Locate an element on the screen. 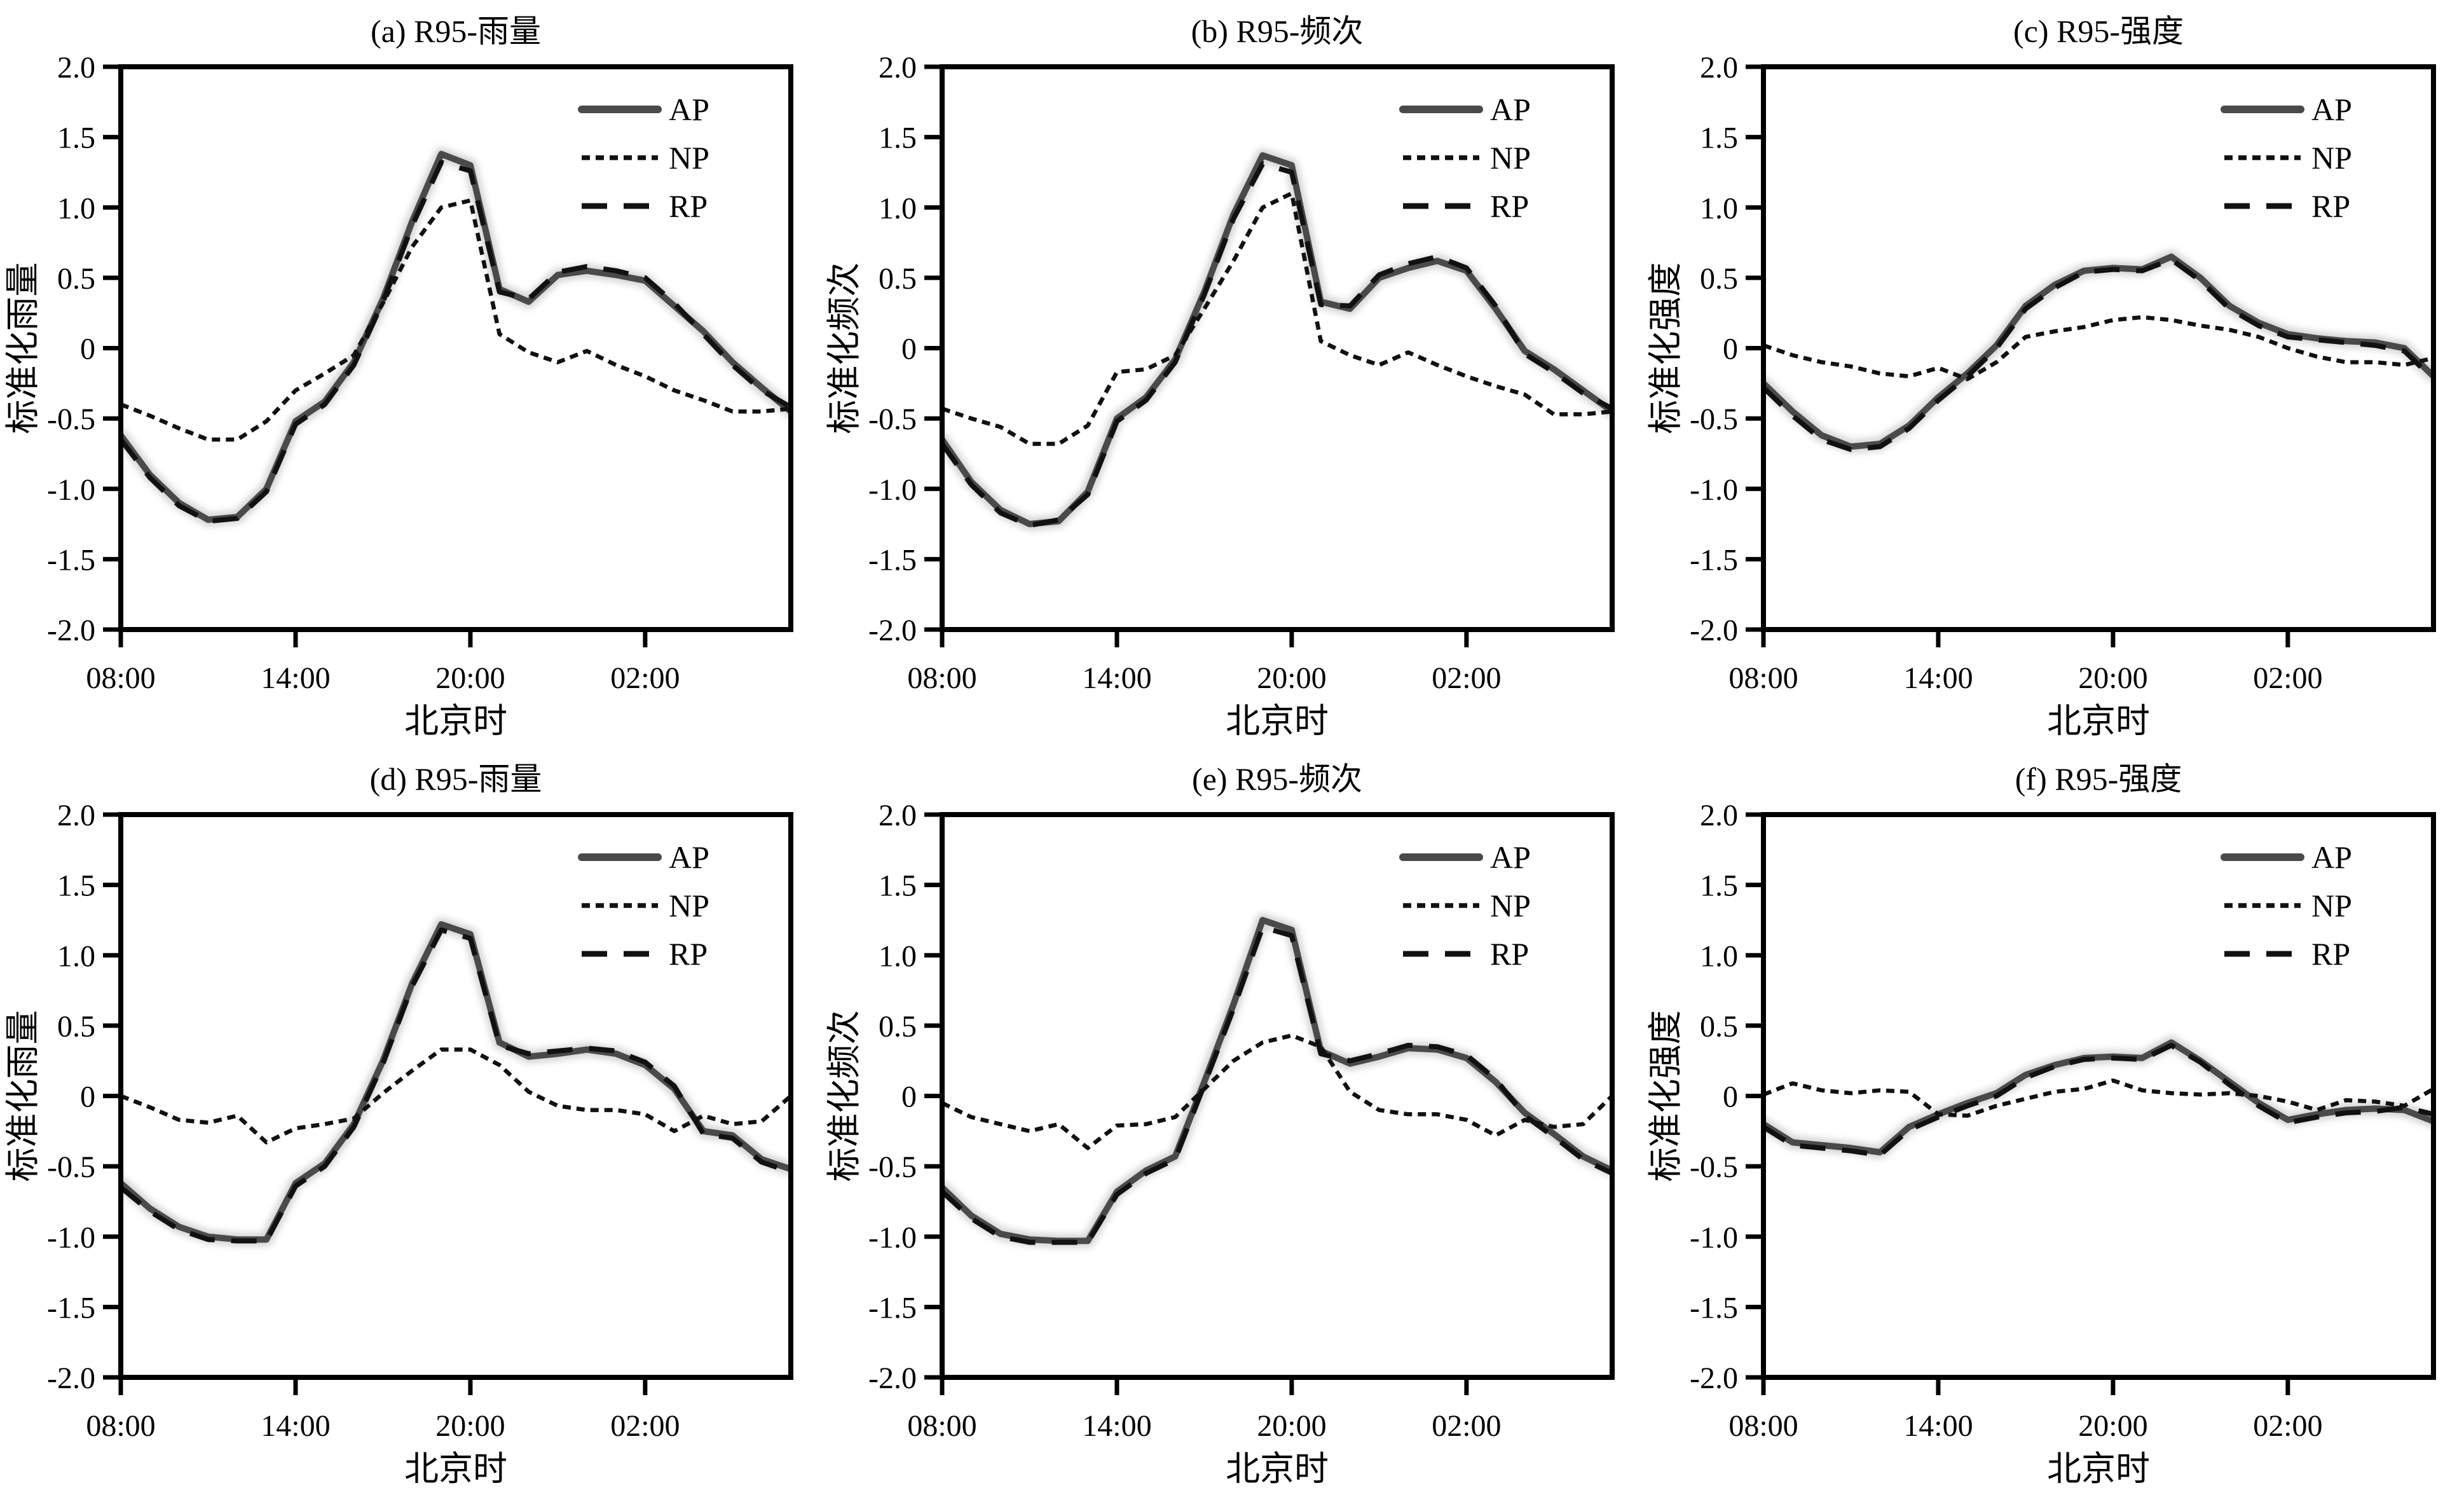 The width and height of the screenshot is (2464, 1495). chart-d-x-axis-label: 北京时 is located at coordinates (455, 1469).